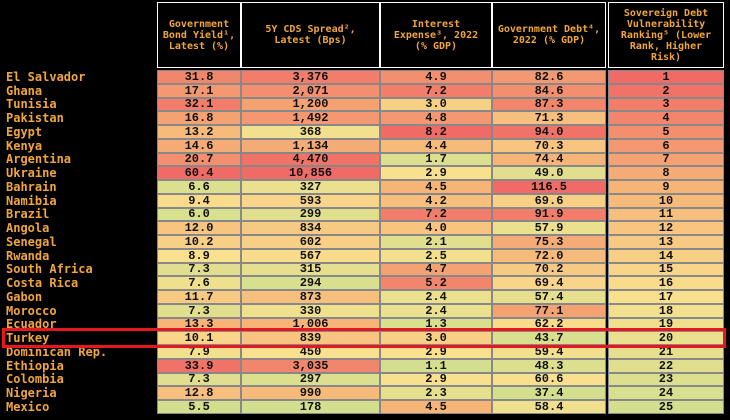  Describe the element at coordinates (436, 214) in the screenshot. I see `table-cell: 7.2` at that location.